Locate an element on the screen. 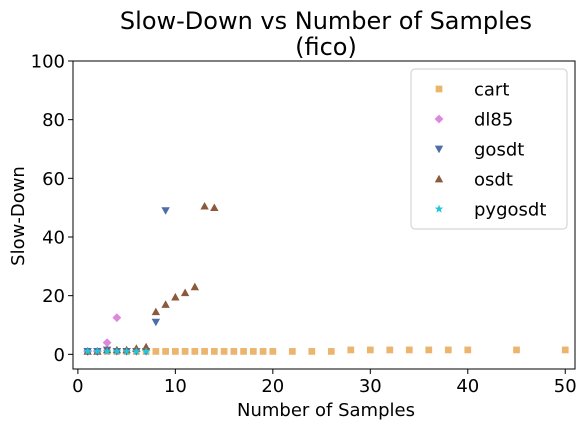 This screenshot has height=427, width=584. y-tick-label: 100 is located at coordinates (48, 62).